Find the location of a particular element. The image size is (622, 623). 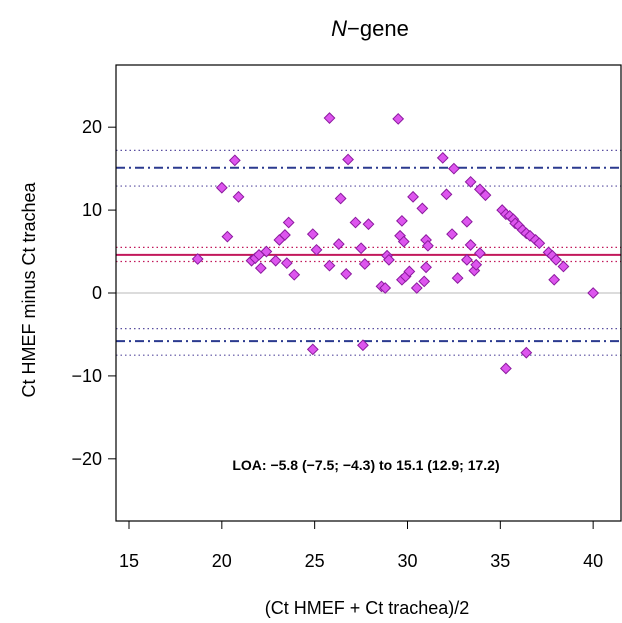

x-tick-label: 20 is located at coordinates (222, 561).